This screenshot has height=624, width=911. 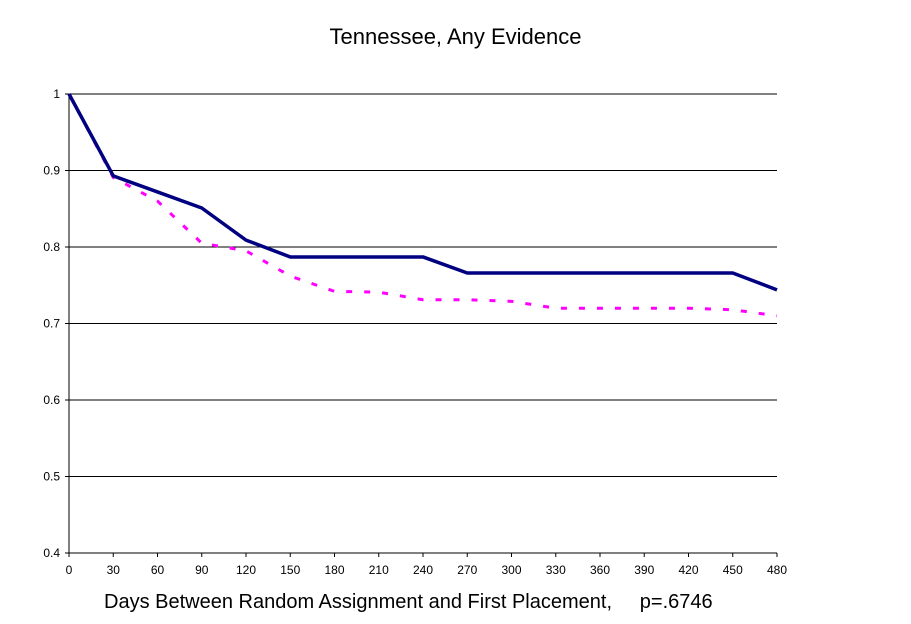 I want to click on x-tick-label: 240, so click(x=423, y=570).